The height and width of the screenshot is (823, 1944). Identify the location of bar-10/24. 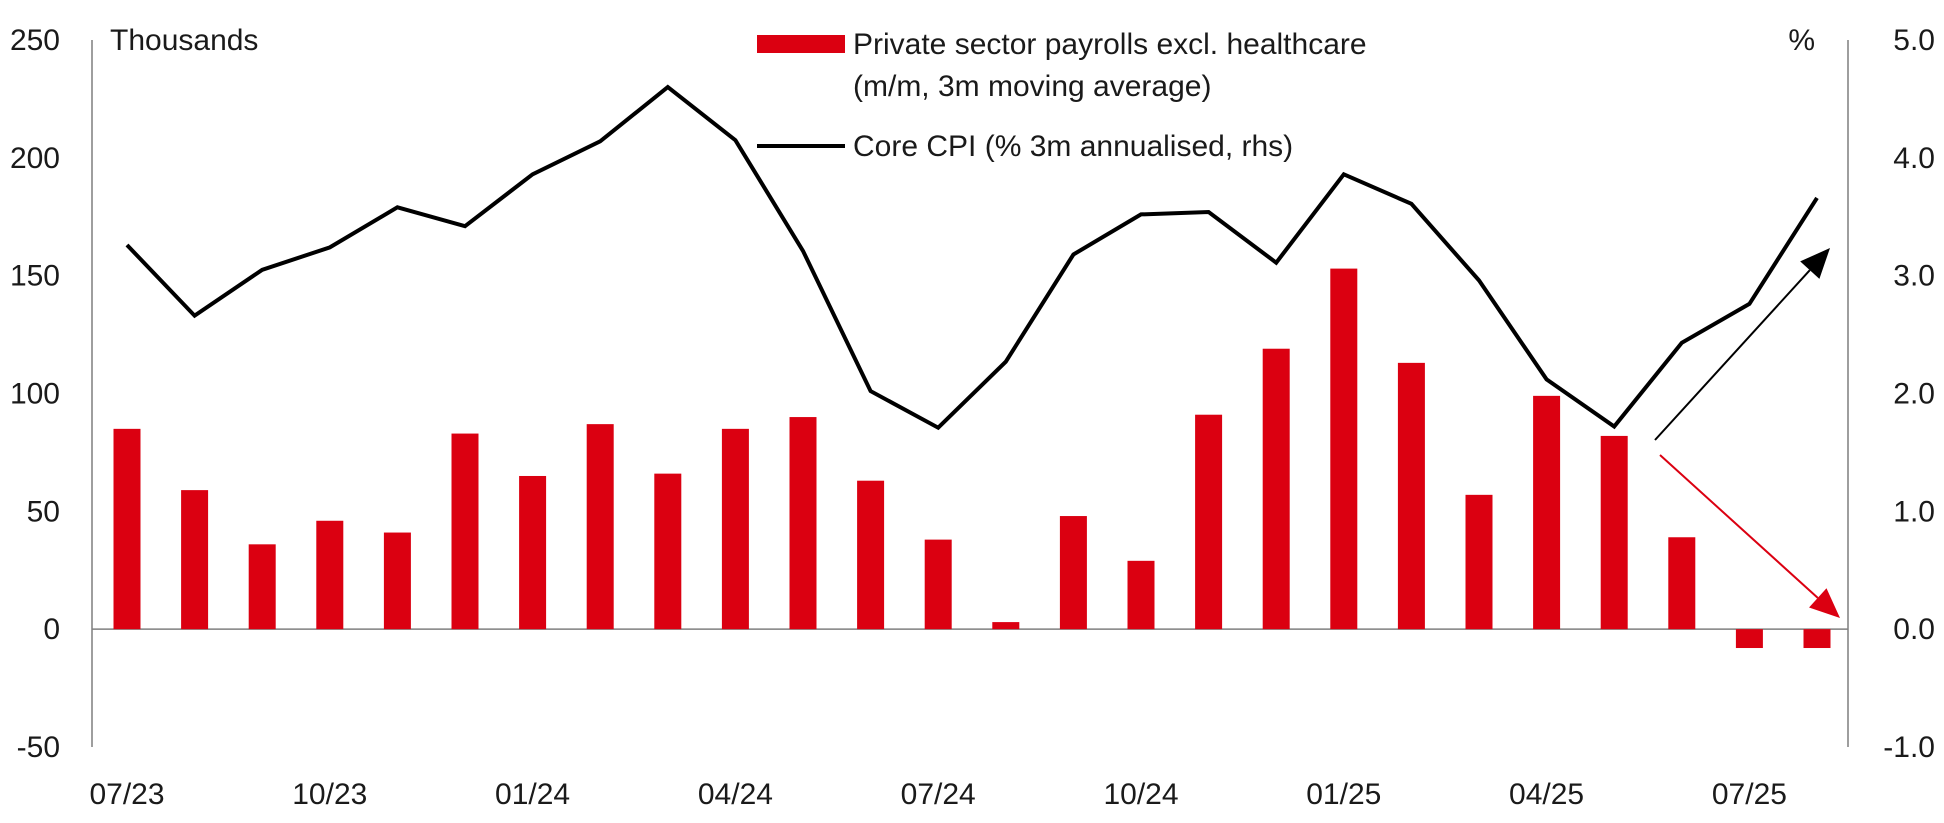
(1141, 595).